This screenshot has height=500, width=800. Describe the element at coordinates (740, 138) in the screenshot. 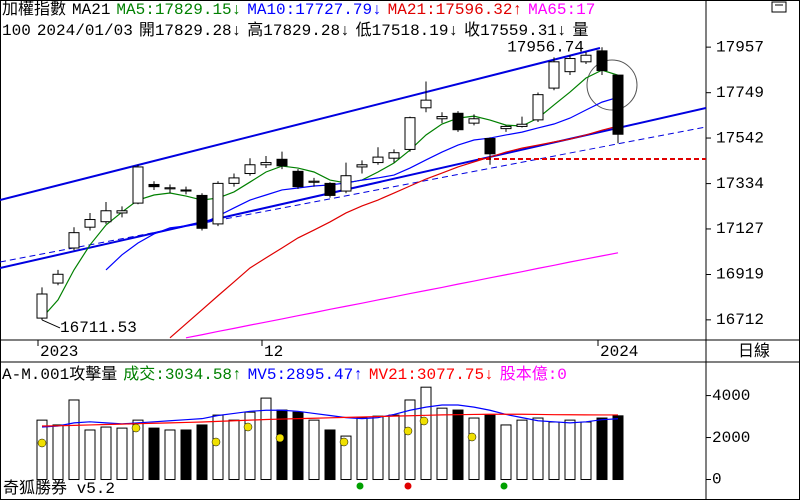

I see `y-tick-label: 17542` at that location.